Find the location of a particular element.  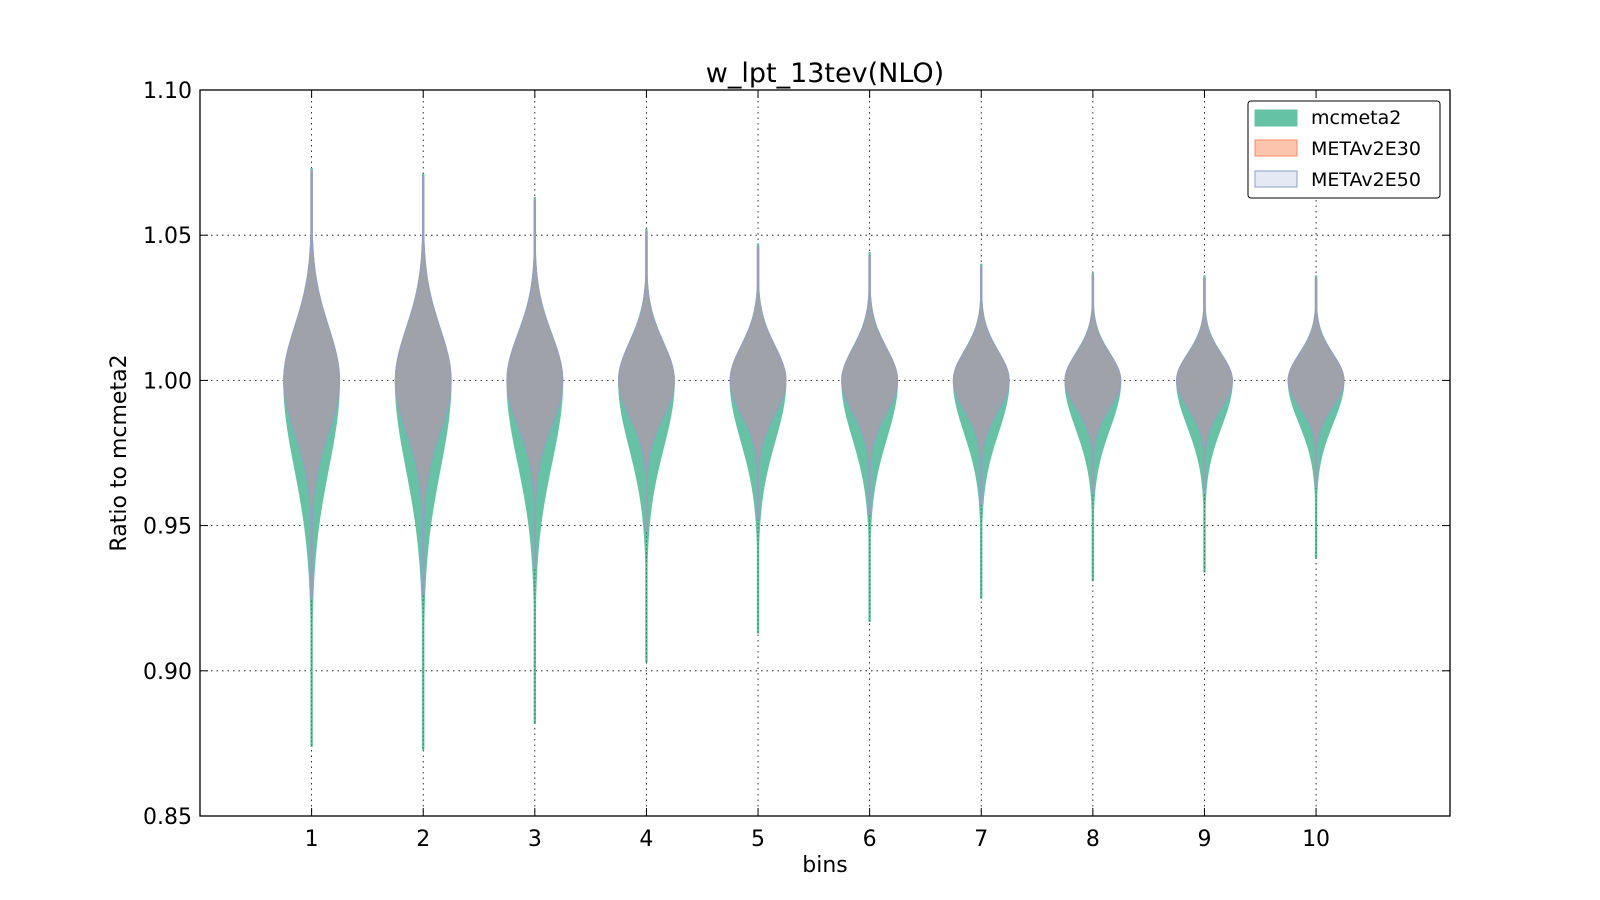

legend-entry-metav2e50: METAv2E50 is located at coordinates (1337, 180).